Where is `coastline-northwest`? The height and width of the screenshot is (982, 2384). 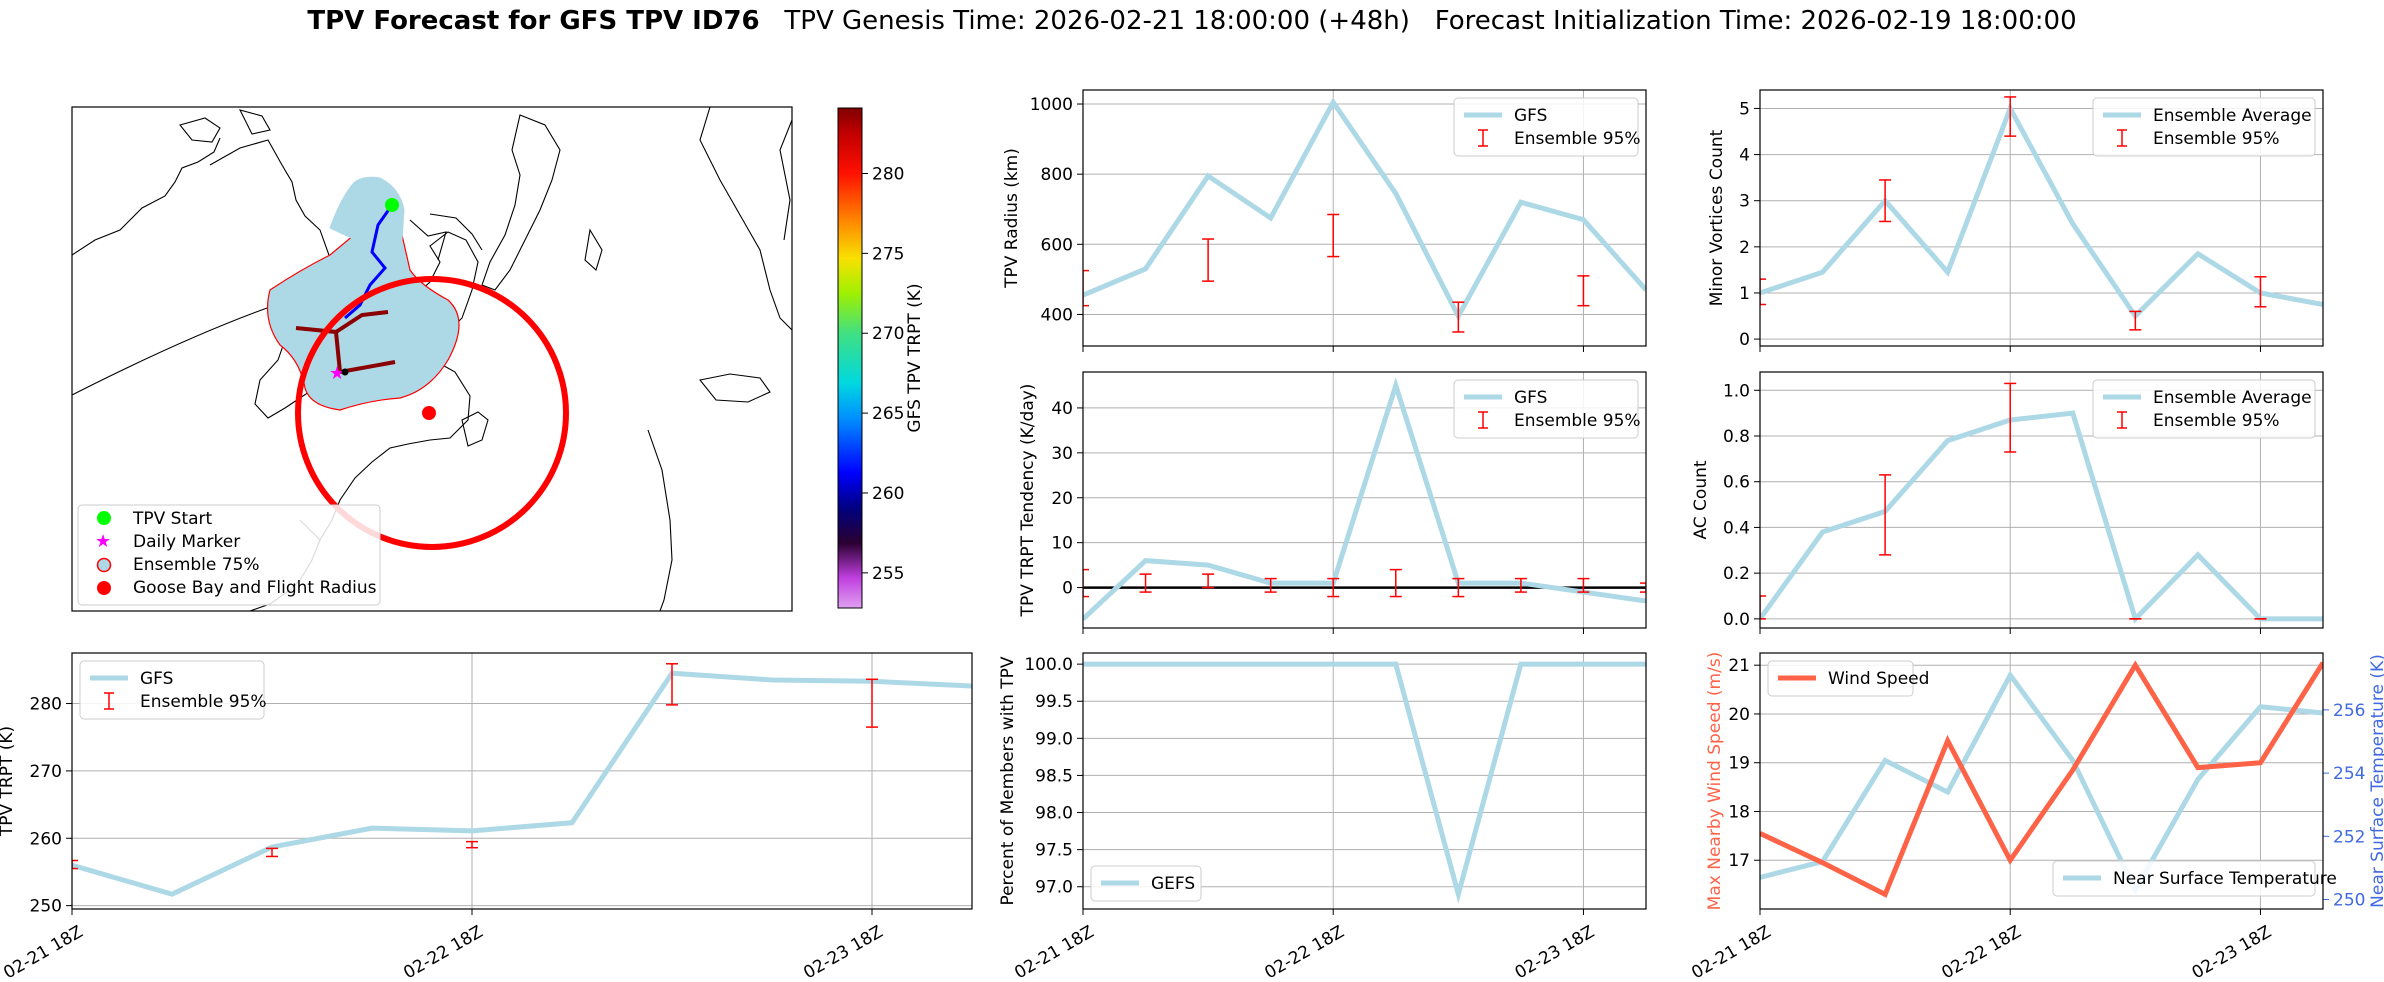
coastline-northwest is located at coordinates (146, 196).